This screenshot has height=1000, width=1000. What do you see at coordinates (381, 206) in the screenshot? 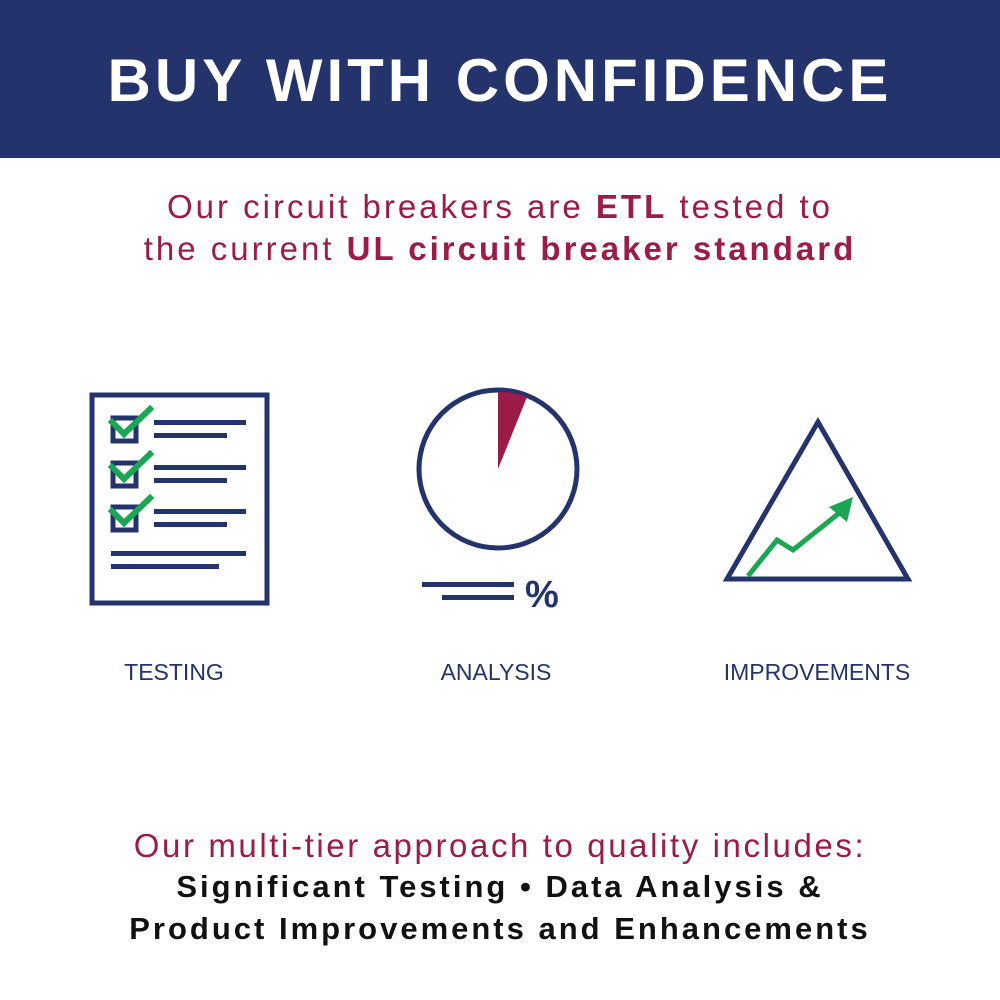
I see `intro-text: Our circuit breakers are` at bounding box center [381, 206].